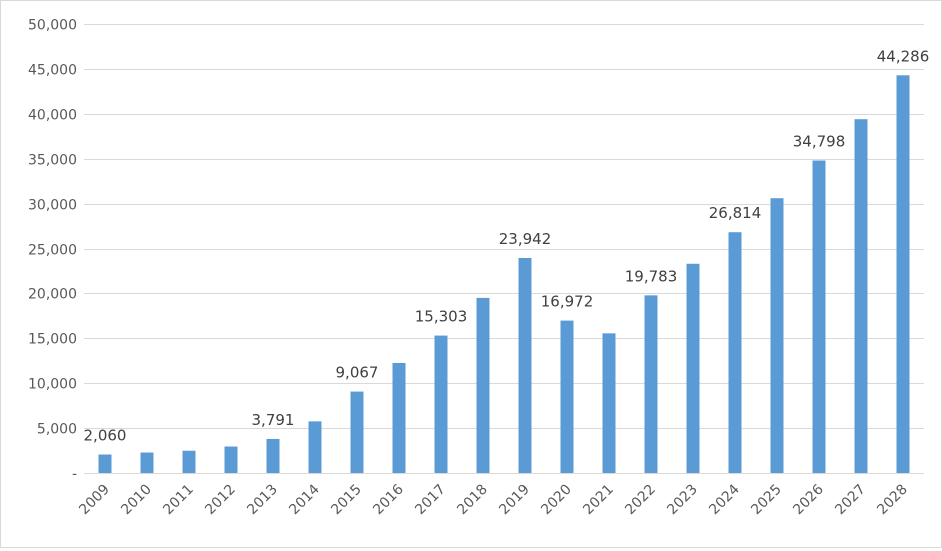  I want to click on bar-2017, so click(441, 404).